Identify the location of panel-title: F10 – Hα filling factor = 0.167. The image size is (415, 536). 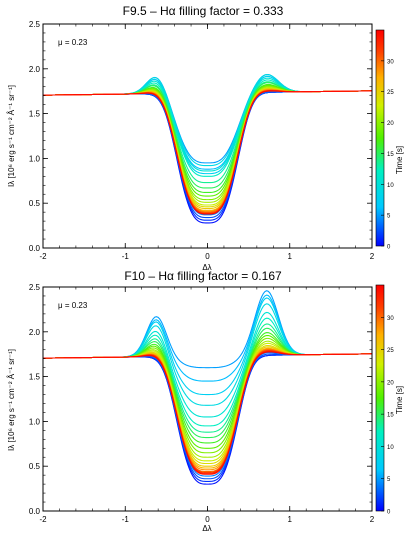
(203, 276).